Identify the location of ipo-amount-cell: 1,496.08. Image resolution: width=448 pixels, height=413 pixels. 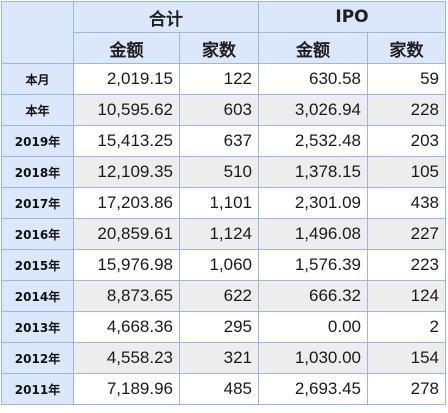
(313, 234).